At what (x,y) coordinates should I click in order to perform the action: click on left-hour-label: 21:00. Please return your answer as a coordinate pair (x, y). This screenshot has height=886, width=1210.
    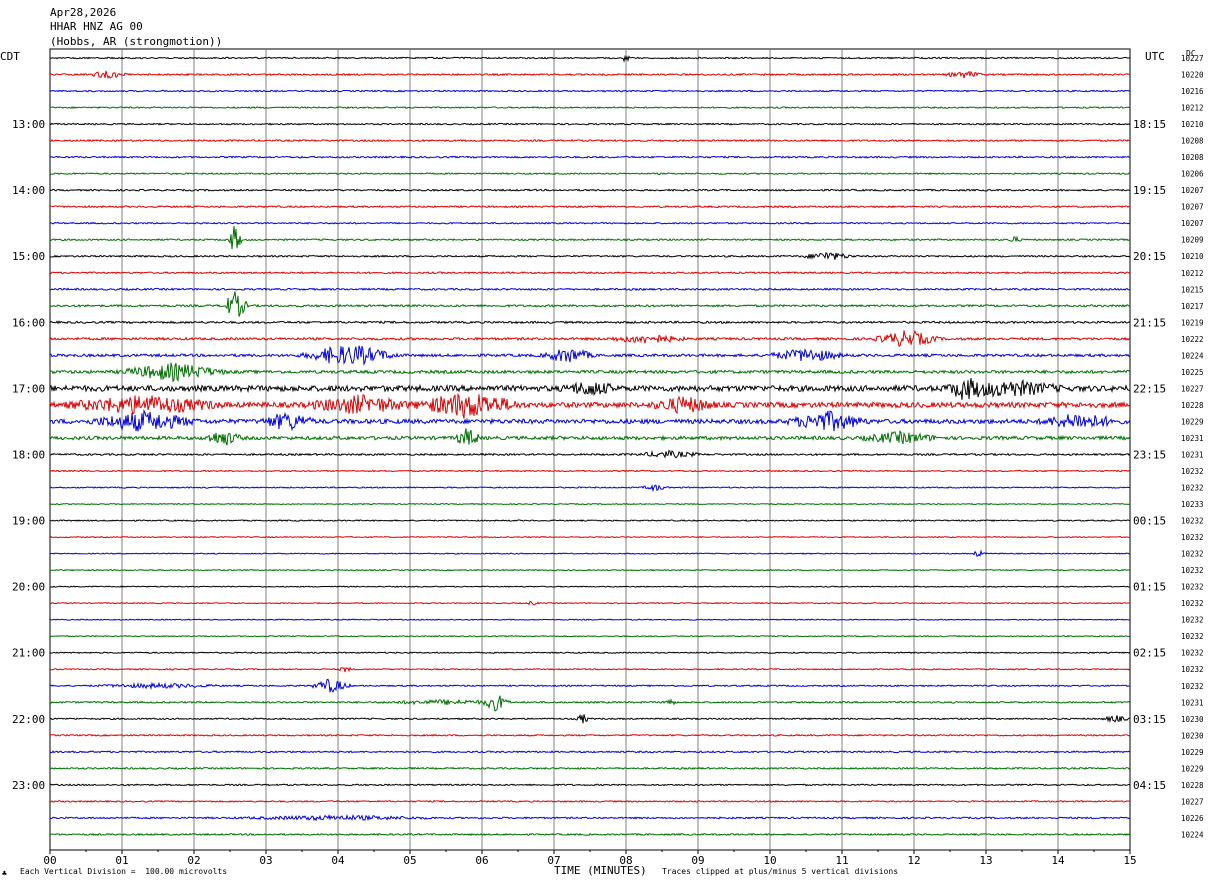
    Looking at the image, I should click on (28, 653).